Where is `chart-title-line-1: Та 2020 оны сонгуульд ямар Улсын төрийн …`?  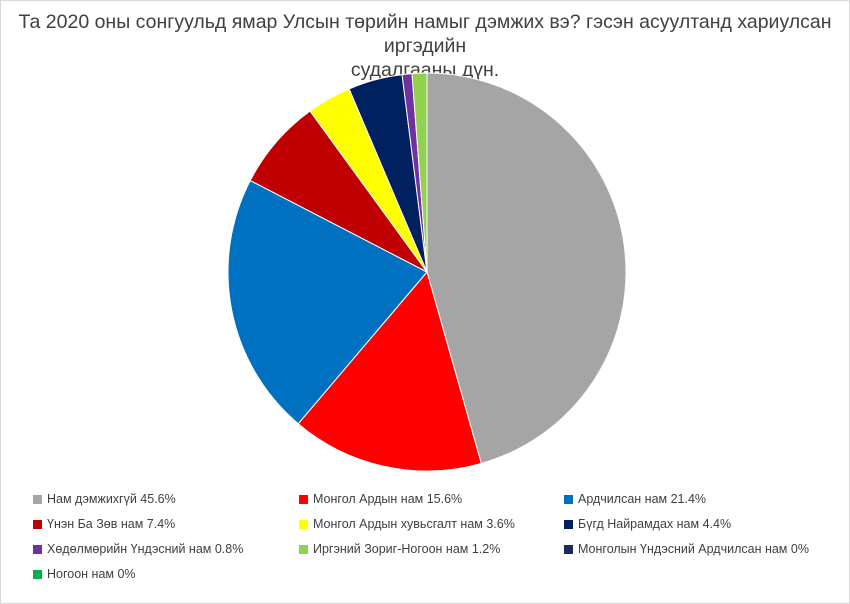
chart-title-line-1: Та 2020 оны сонгуульд ямар Улсын төрийн … is located at coordinates (425, 34).